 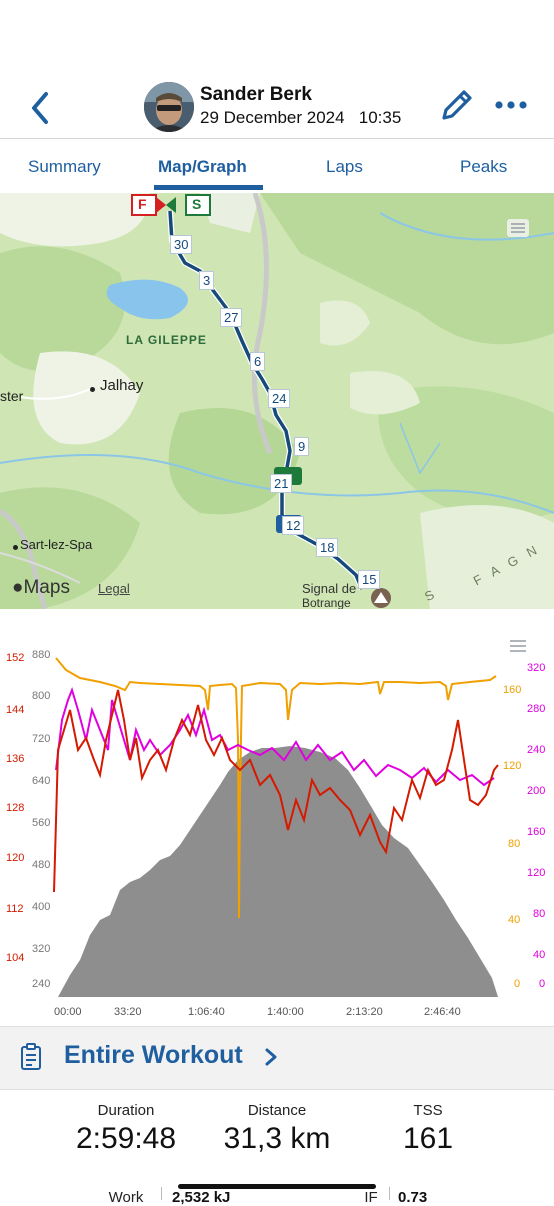 I want to click on km-marker: 18, so click(x=327, y=547).